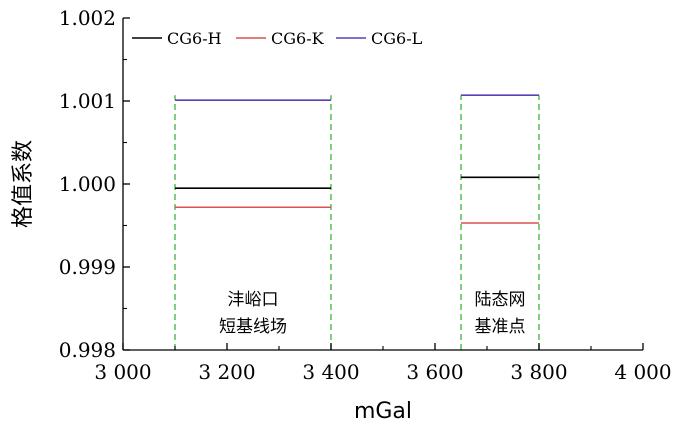 Image resolution: width=700 pixels, height=426 pixels. Describe the element at coordinates (538, 372) in the screenshot. I see `x-tick-label-4: 3 800` at that location.